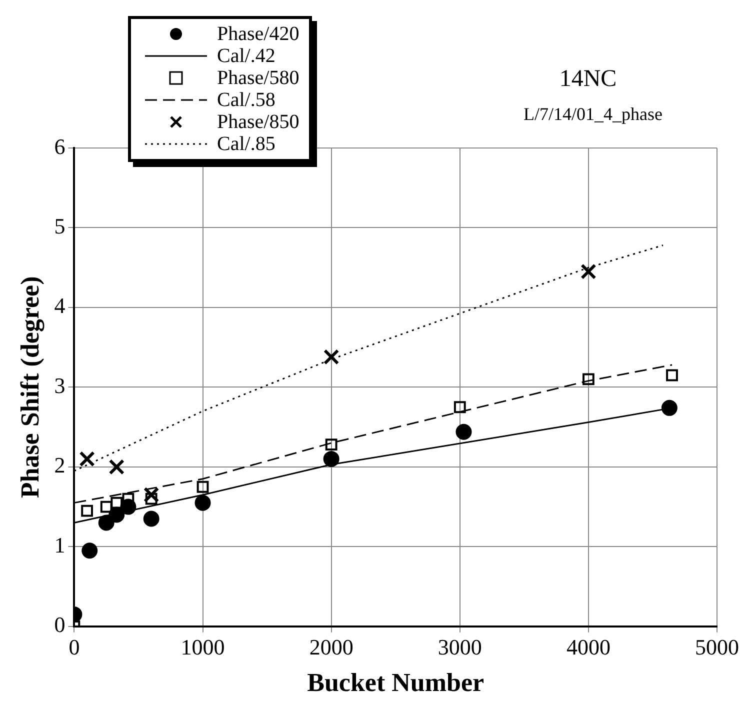 The height and width of the screenshot is (702, 749). Describe the element at coordinates (60, 146) in the screenshot. I see `y-tick-label: 6` at that location.